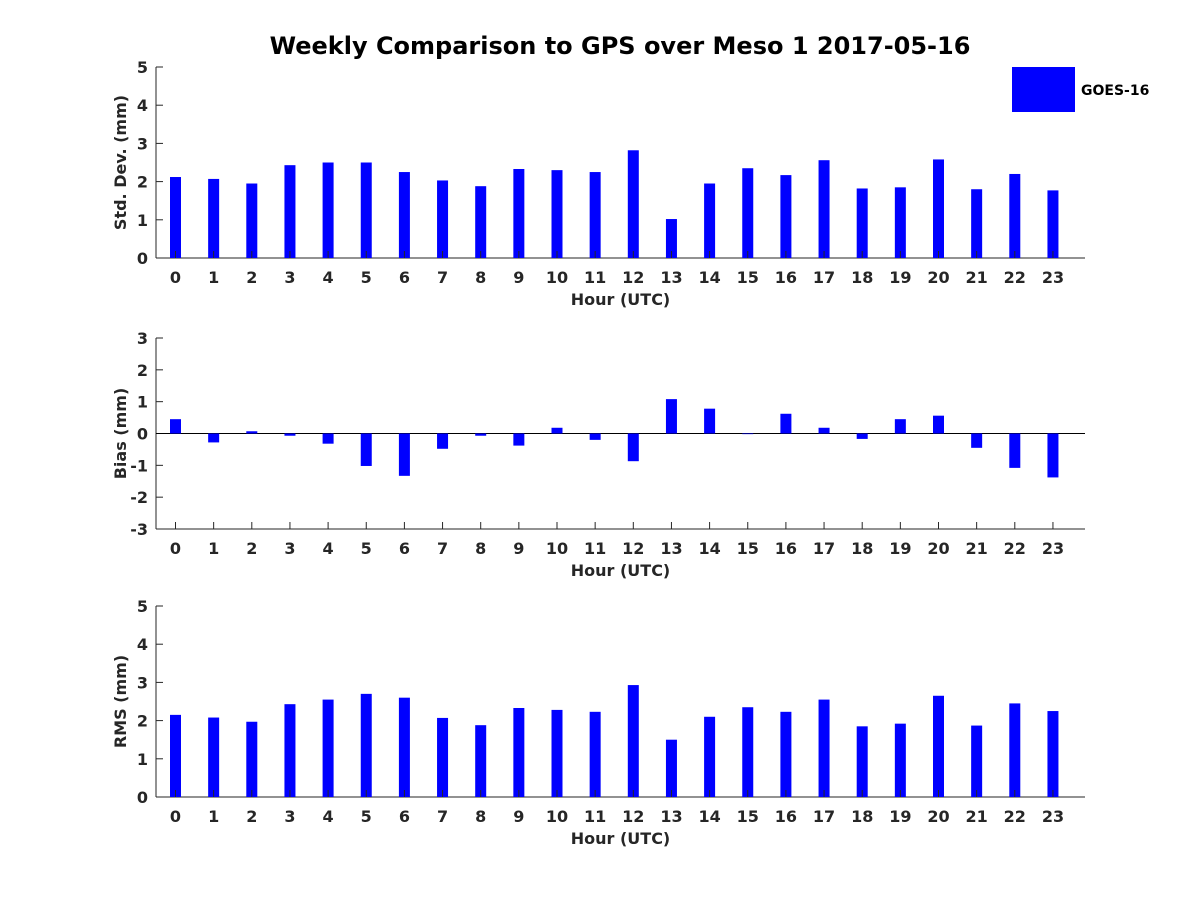 This screenshot has height=900, width=1200. I want to click on y-tick-label: 2, so click(142, 182).